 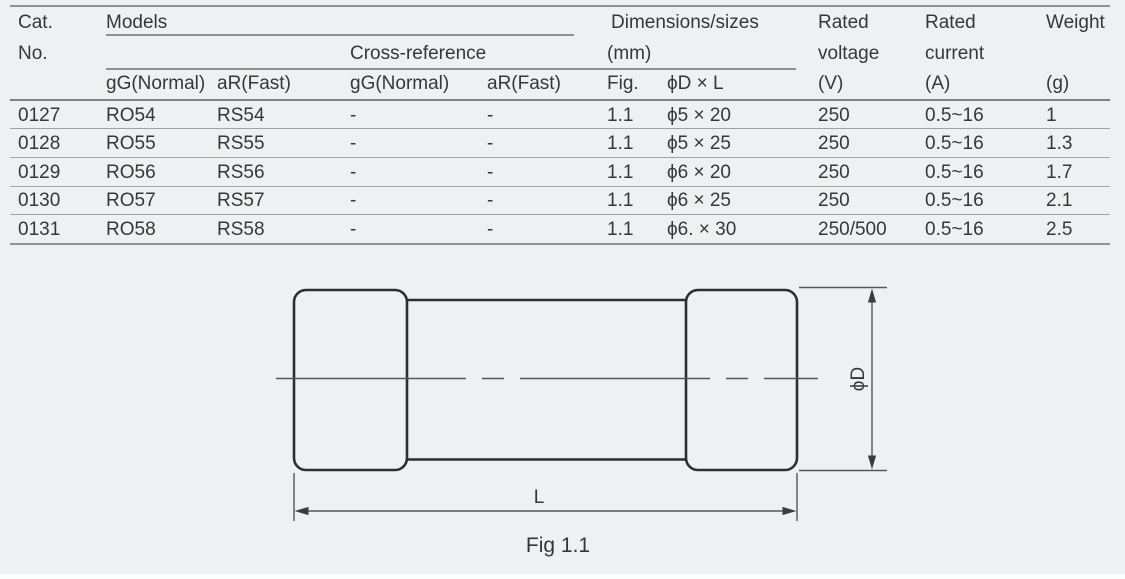 What do you see at coordinates (560, 244) in the screenshot?
I see `table-bottom-border` at bounding box center [560, 244].